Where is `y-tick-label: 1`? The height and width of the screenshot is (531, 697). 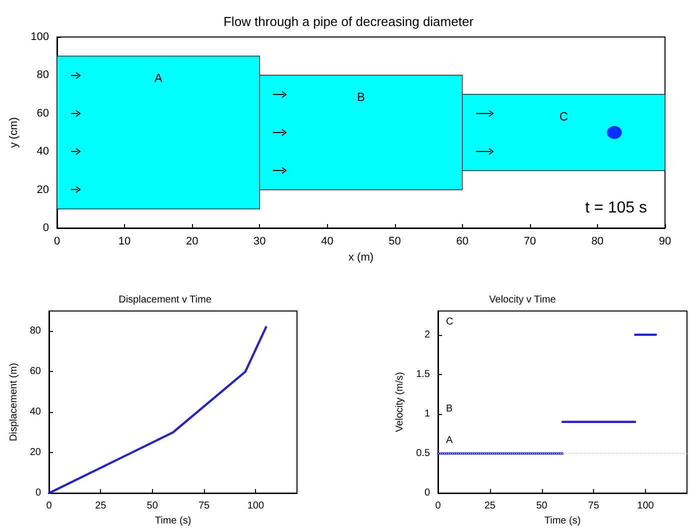
y-tick-label: 1 is located at coordinates (427, 414).